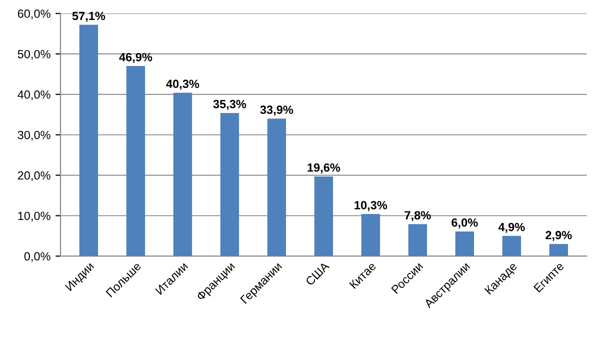 This screenshot has width=605, height=337. What do you see at coordinates (559, 235) in the screenshot?
I see `data-label: 2,9%` at bounding box center [559, 235].